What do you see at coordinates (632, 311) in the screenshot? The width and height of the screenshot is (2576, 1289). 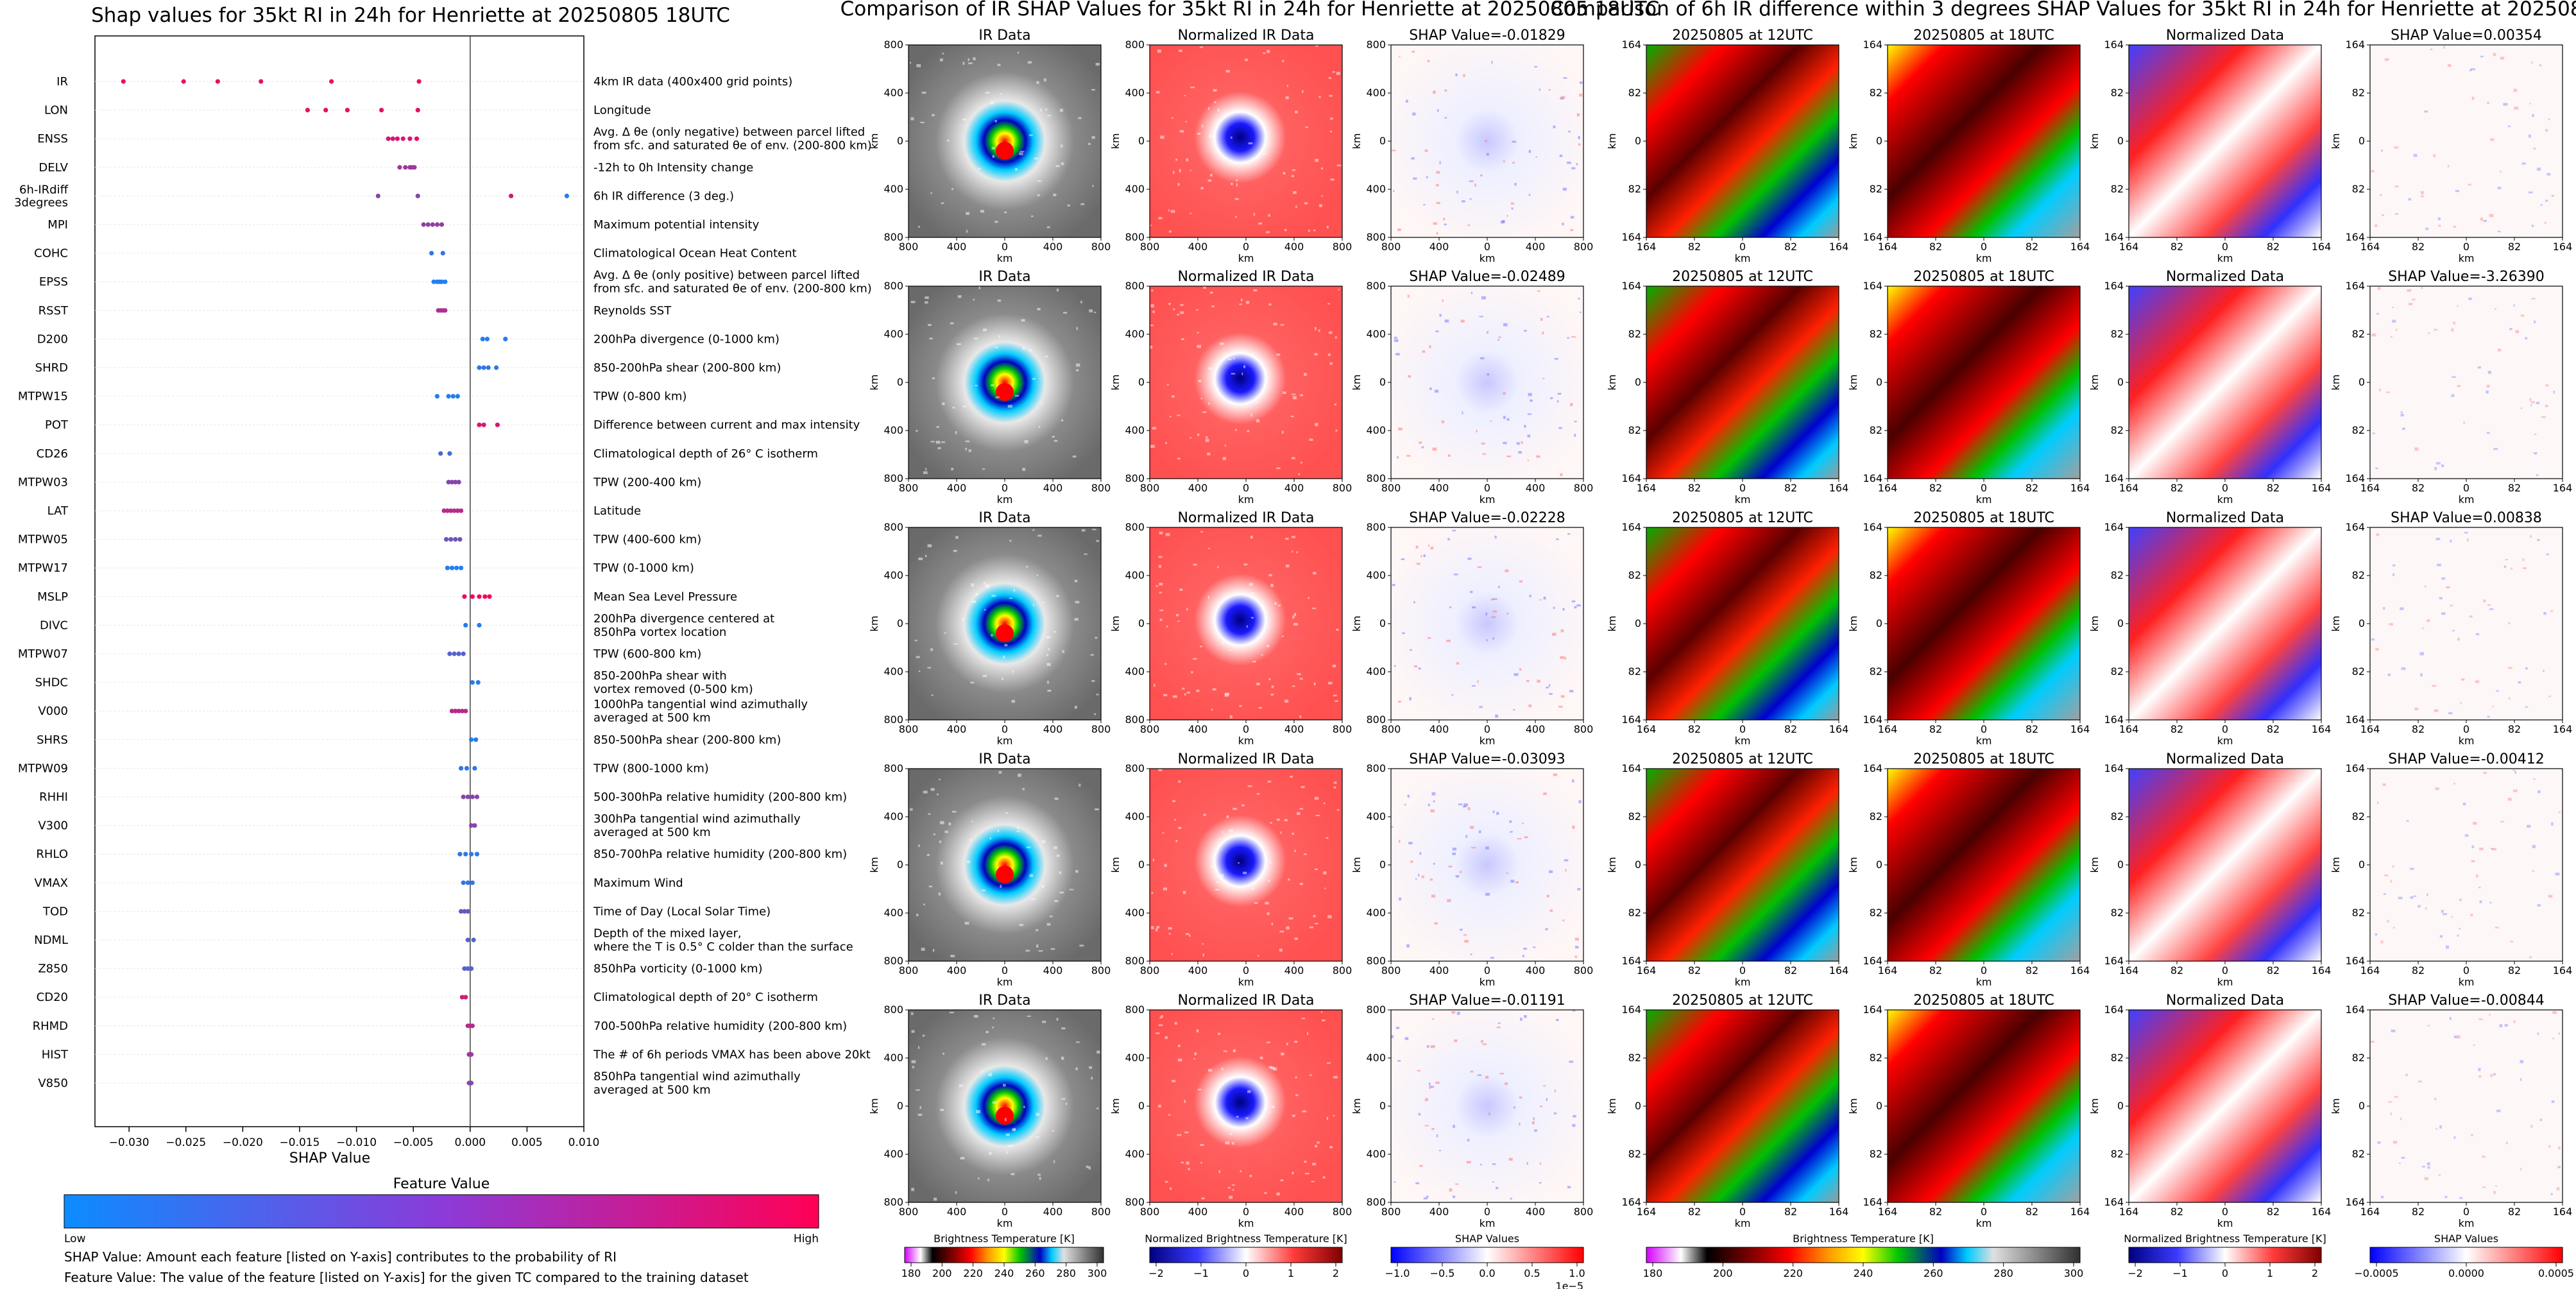 I see `feature-description: Reynolds SST` at bounding box center [632, 311].